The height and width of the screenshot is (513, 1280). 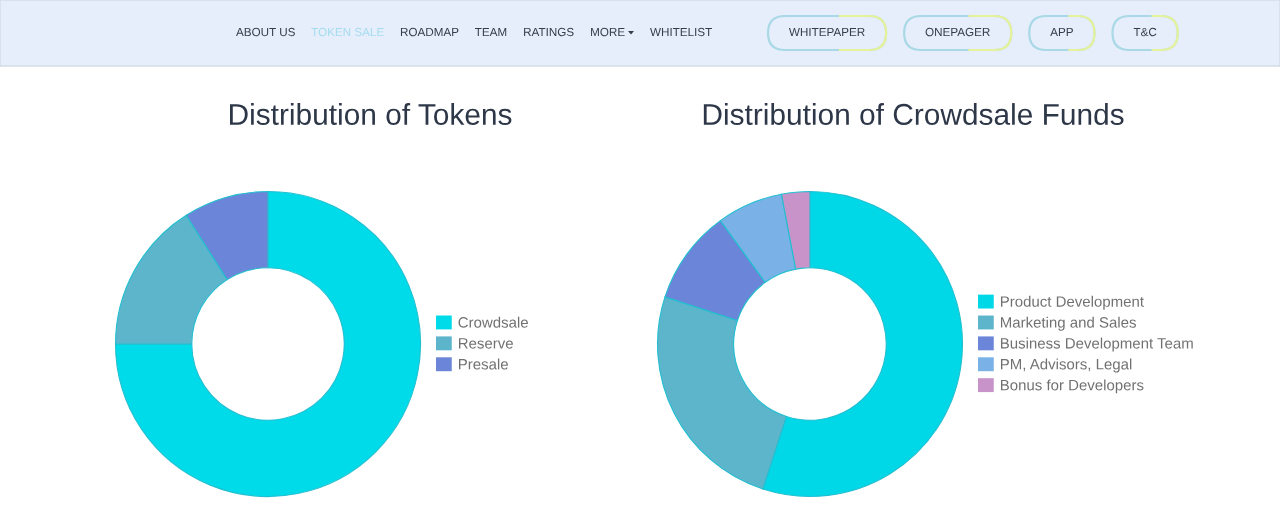 What do you see at coordinates (370, 114) in the screenshot?
I see `chart-title: Distribution of Tokens` at bounding box center [370, 114].